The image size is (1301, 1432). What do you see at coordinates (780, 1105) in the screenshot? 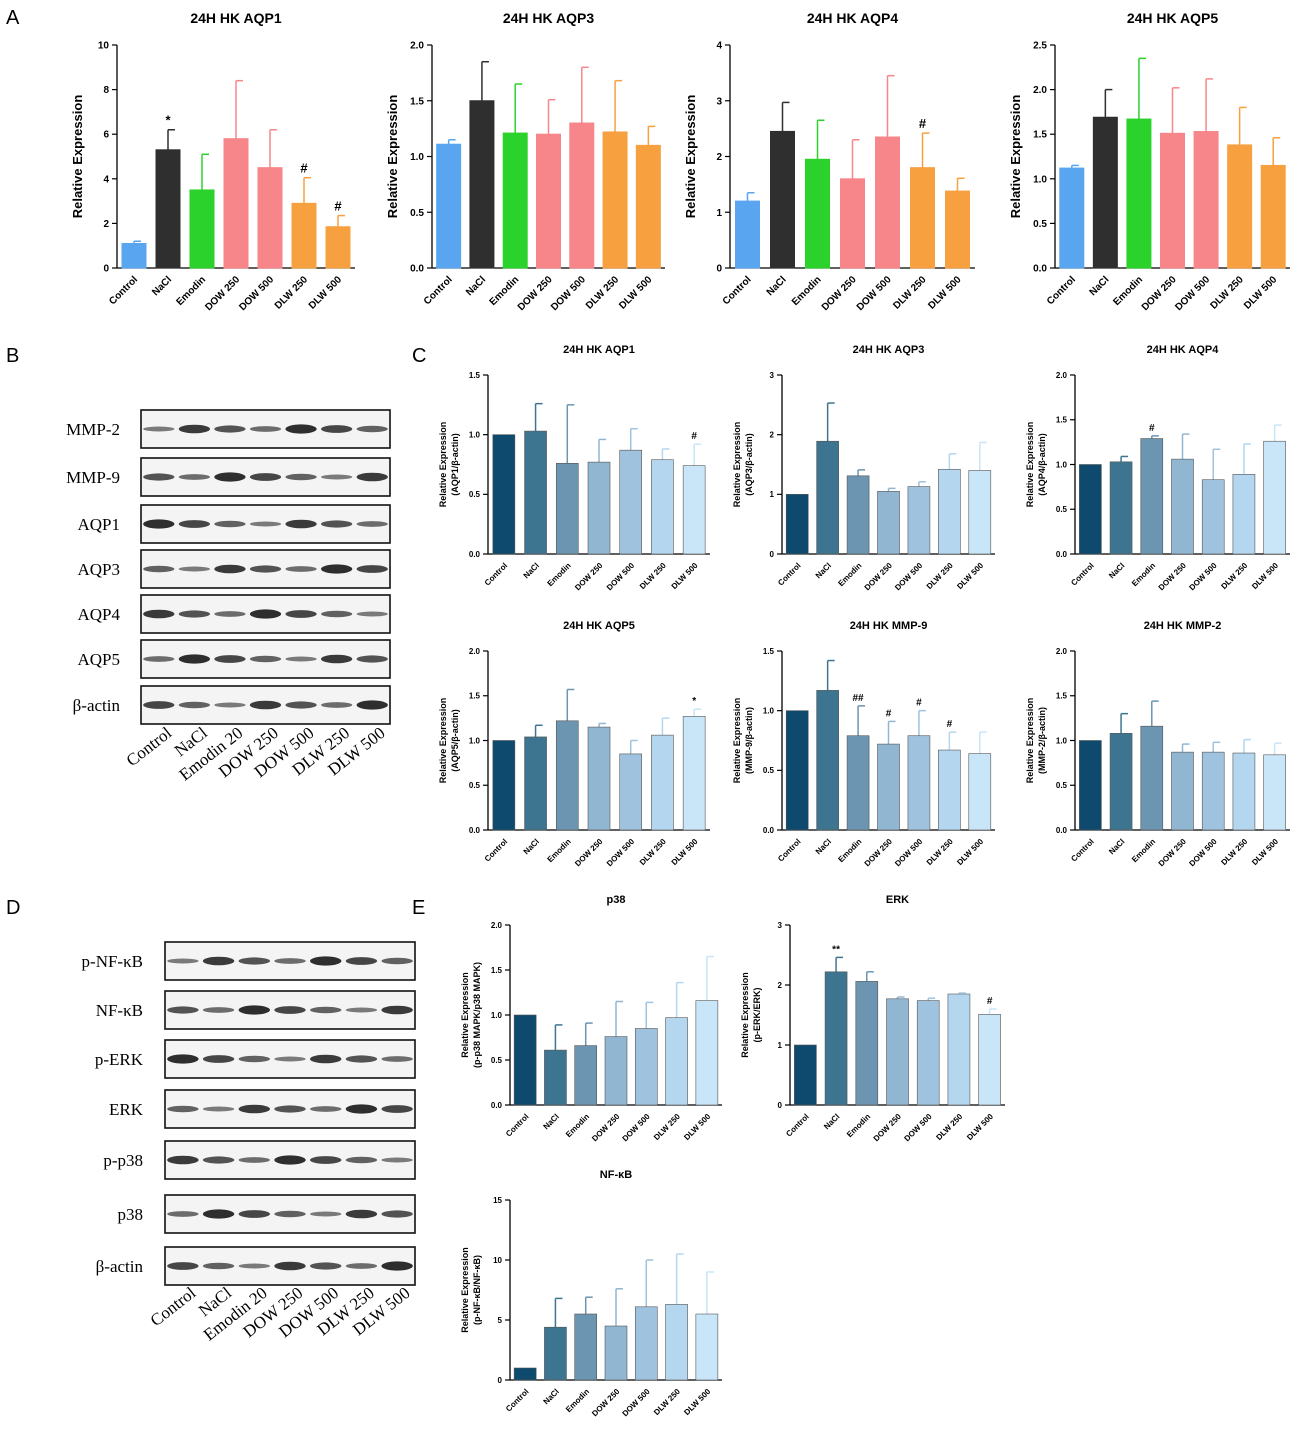
I see `y-tick-label: 0` at bounding box center [780, 1105].